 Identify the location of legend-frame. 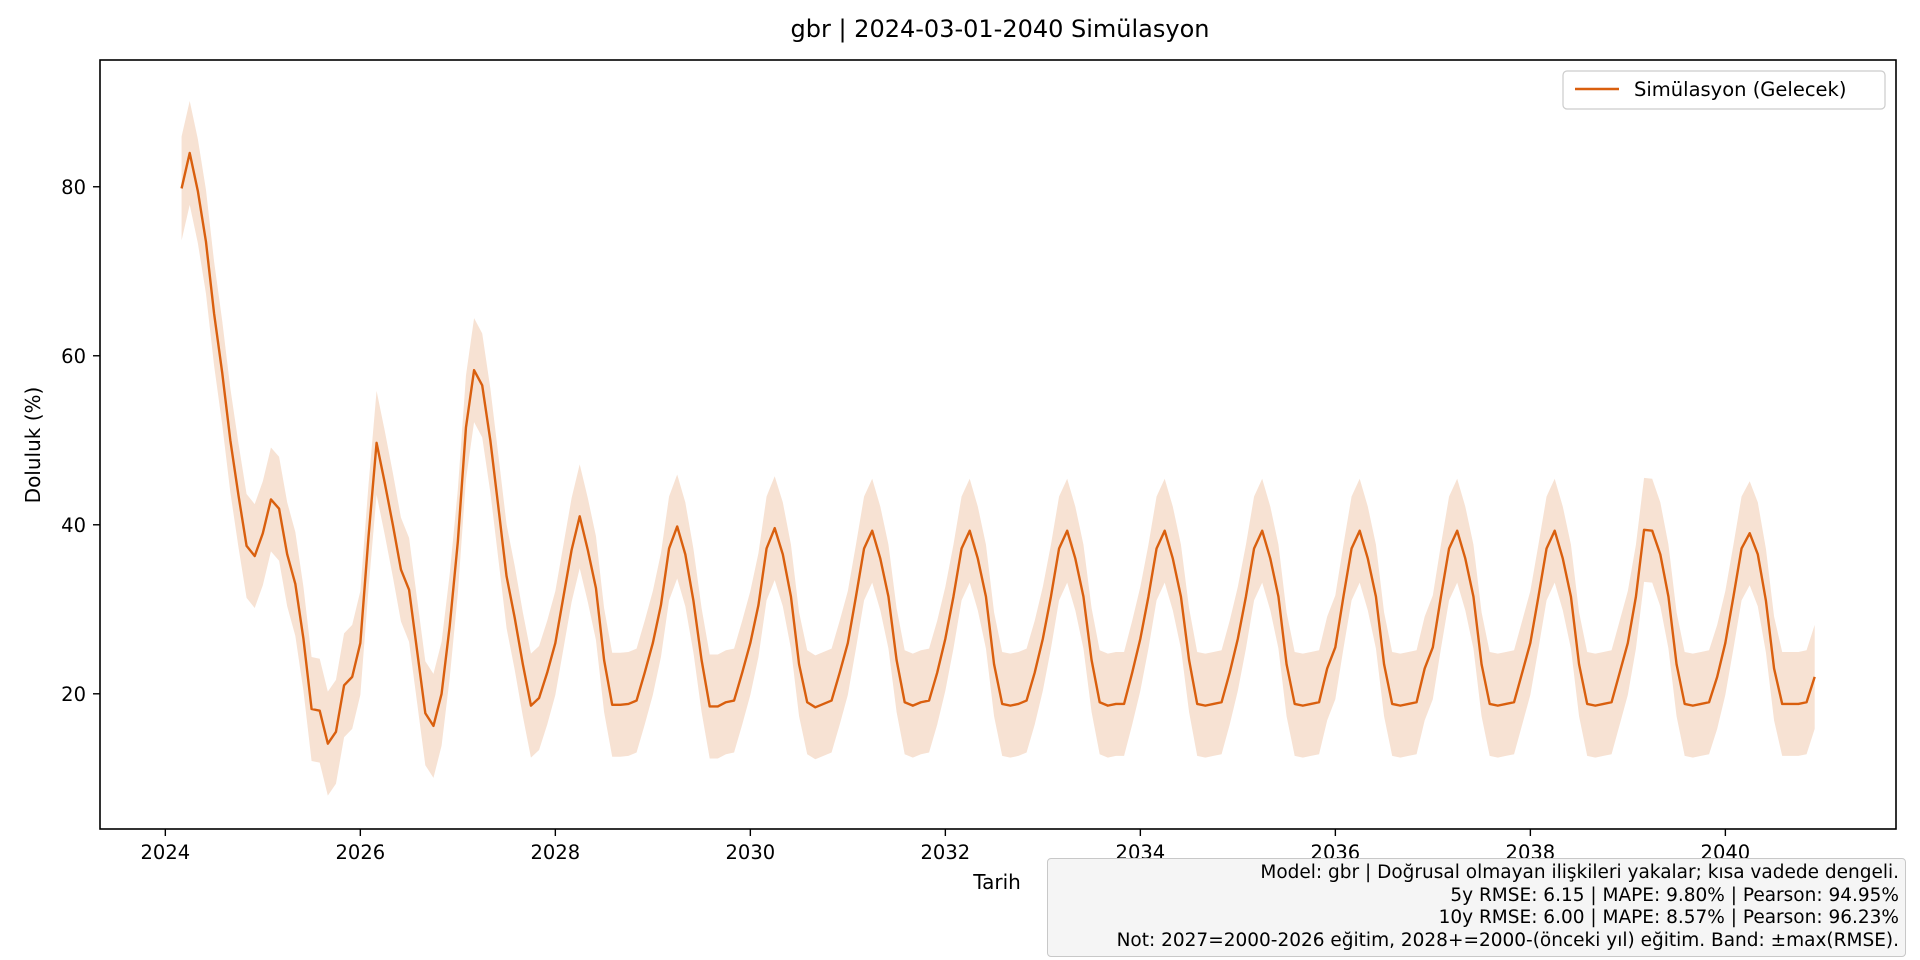
(1724, 90).